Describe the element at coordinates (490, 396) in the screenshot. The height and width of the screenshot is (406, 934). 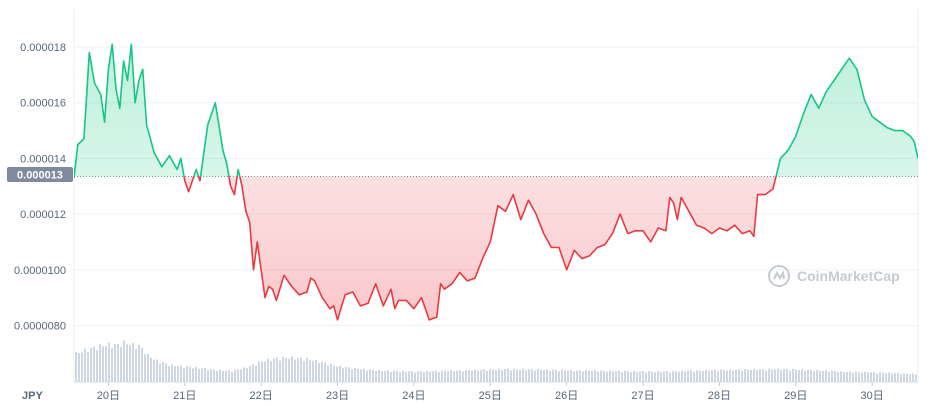
I see `x-tick-label: 25日` at that location.